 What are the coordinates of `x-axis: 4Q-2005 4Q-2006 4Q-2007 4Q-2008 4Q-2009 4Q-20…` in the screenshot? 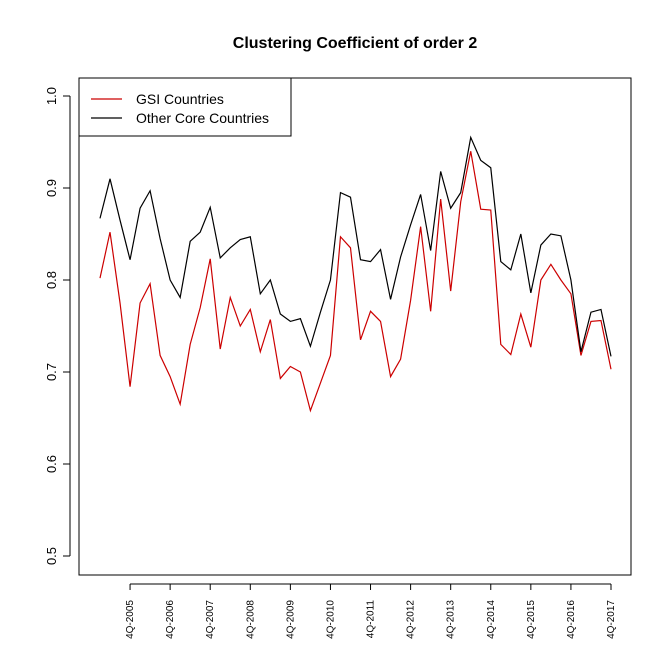 It's located at (371, 611).